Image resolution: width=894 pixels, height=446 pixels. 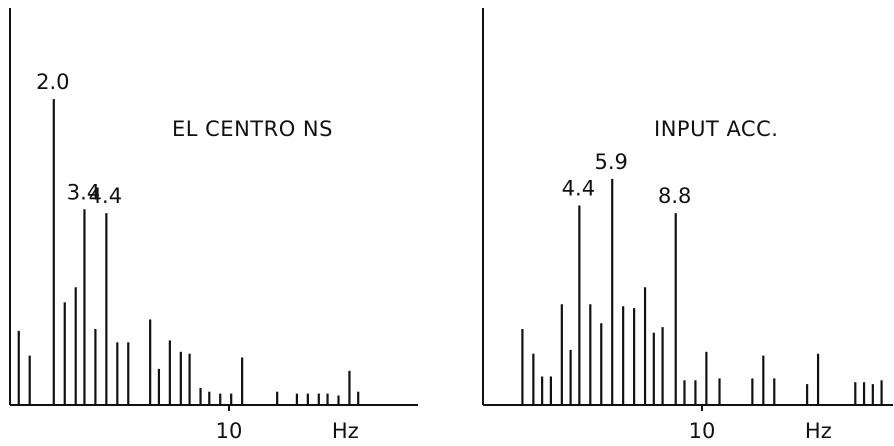 What do you see at coordinates (611, 162) in the screenshot?
I see `peak-frequency-label: 5.9` at bounding box center [611, 162].